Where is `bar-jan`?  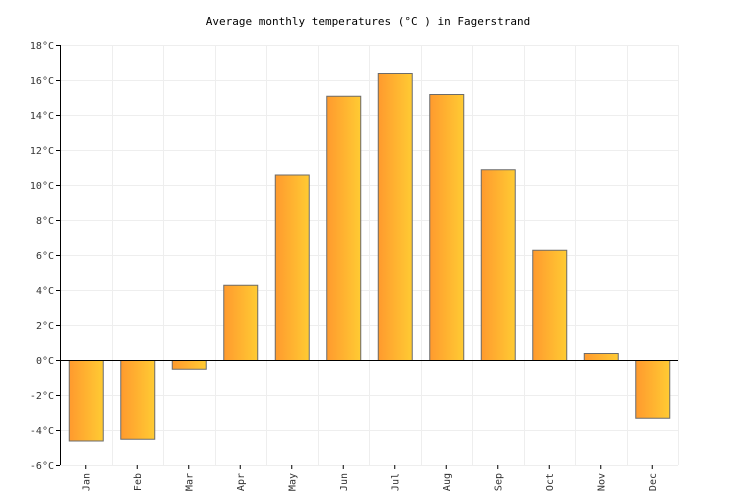 bar-jan is located at coordinates (86, 401).